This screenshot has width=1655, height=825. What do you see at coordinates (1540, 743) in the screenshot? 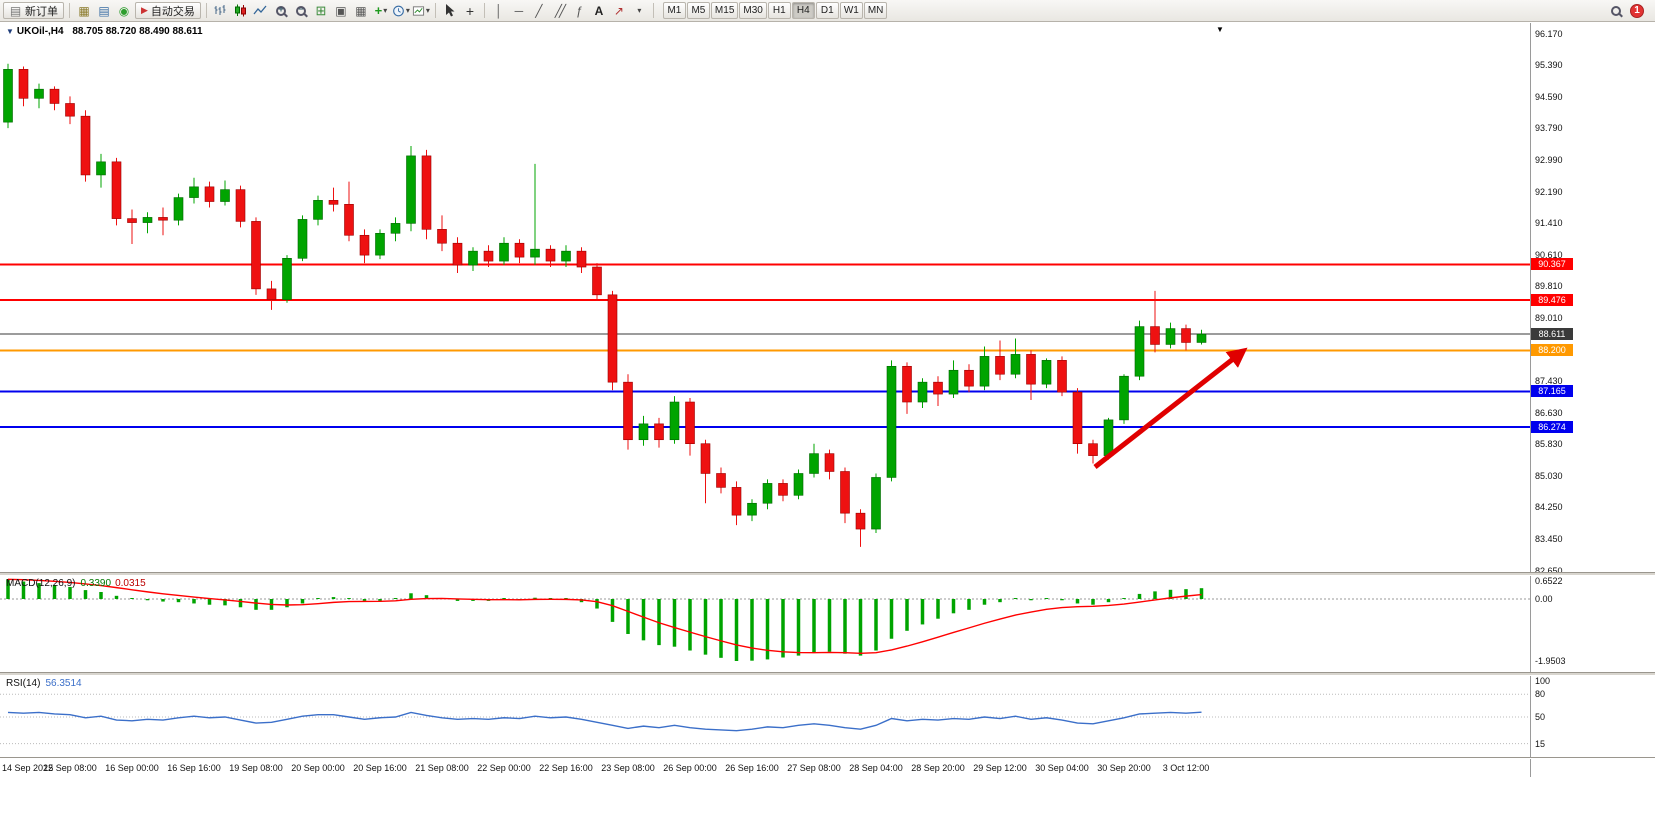
I see `rsi-axis-label: 15` at bounding box center [1540, 743].